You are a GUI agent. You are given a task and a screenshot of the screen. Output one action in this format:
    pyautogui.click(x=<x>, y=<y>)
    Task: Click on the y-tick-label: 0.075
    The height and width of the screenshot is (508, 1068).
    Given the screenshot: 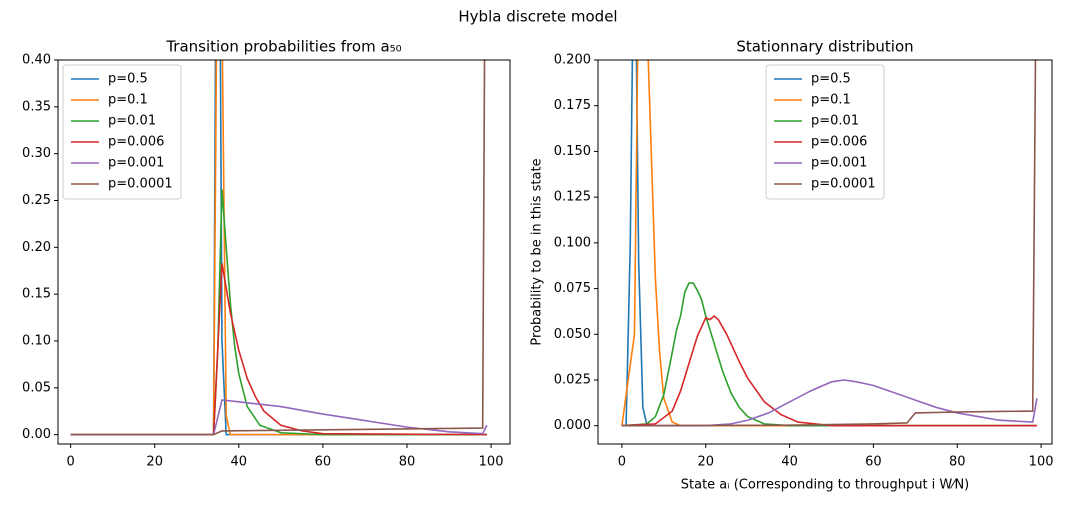 What is the action you would take?
    pyautogui.click(x=572, y=288)
    